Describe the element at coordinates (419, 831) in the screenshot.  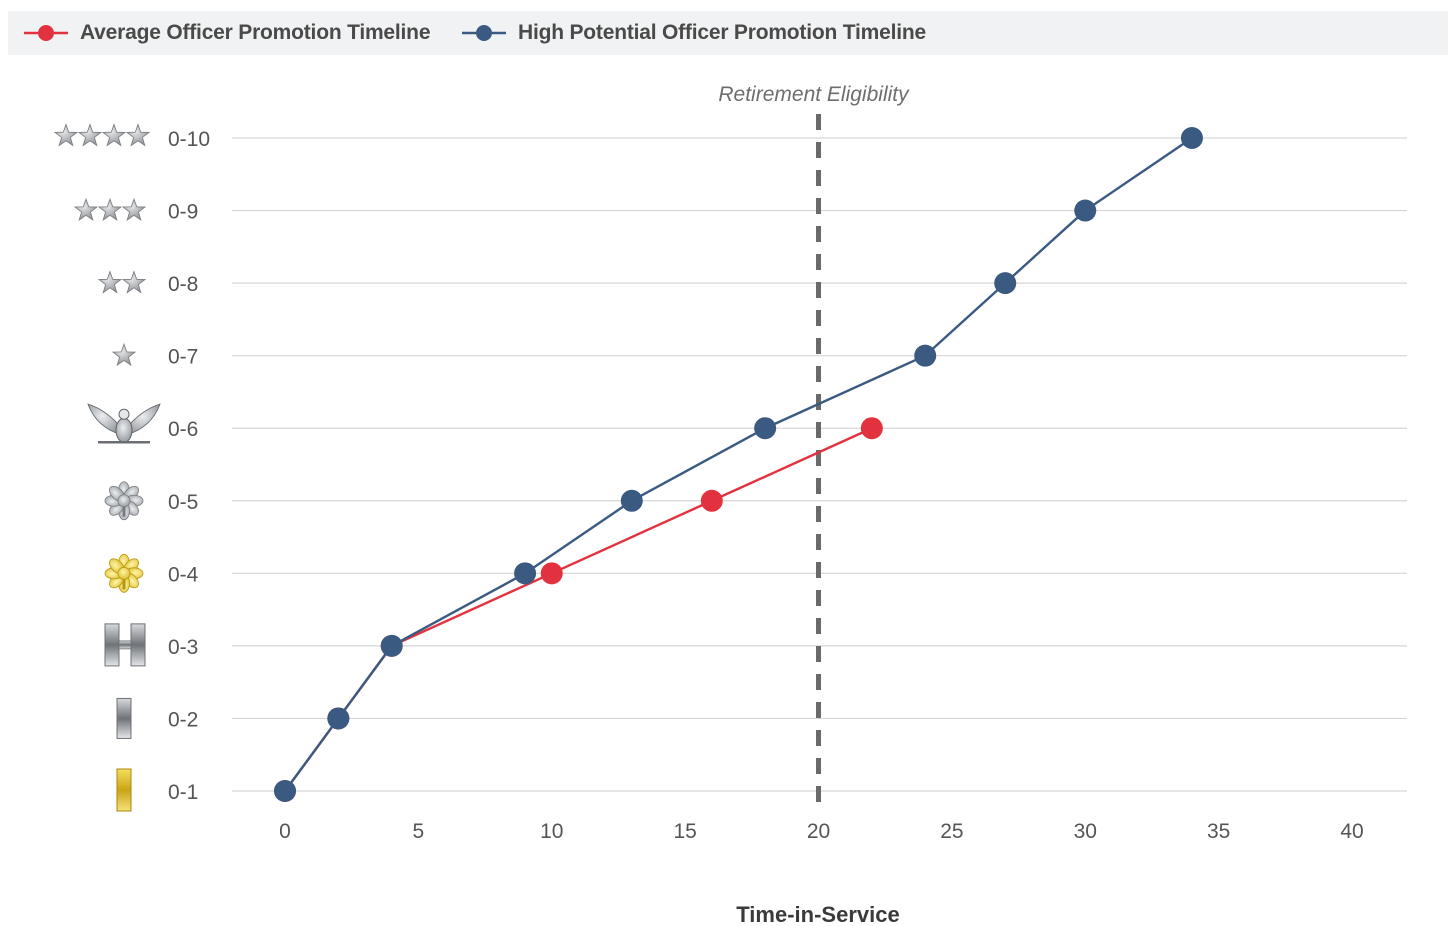
I see `x-tick-label: 5` at that location.